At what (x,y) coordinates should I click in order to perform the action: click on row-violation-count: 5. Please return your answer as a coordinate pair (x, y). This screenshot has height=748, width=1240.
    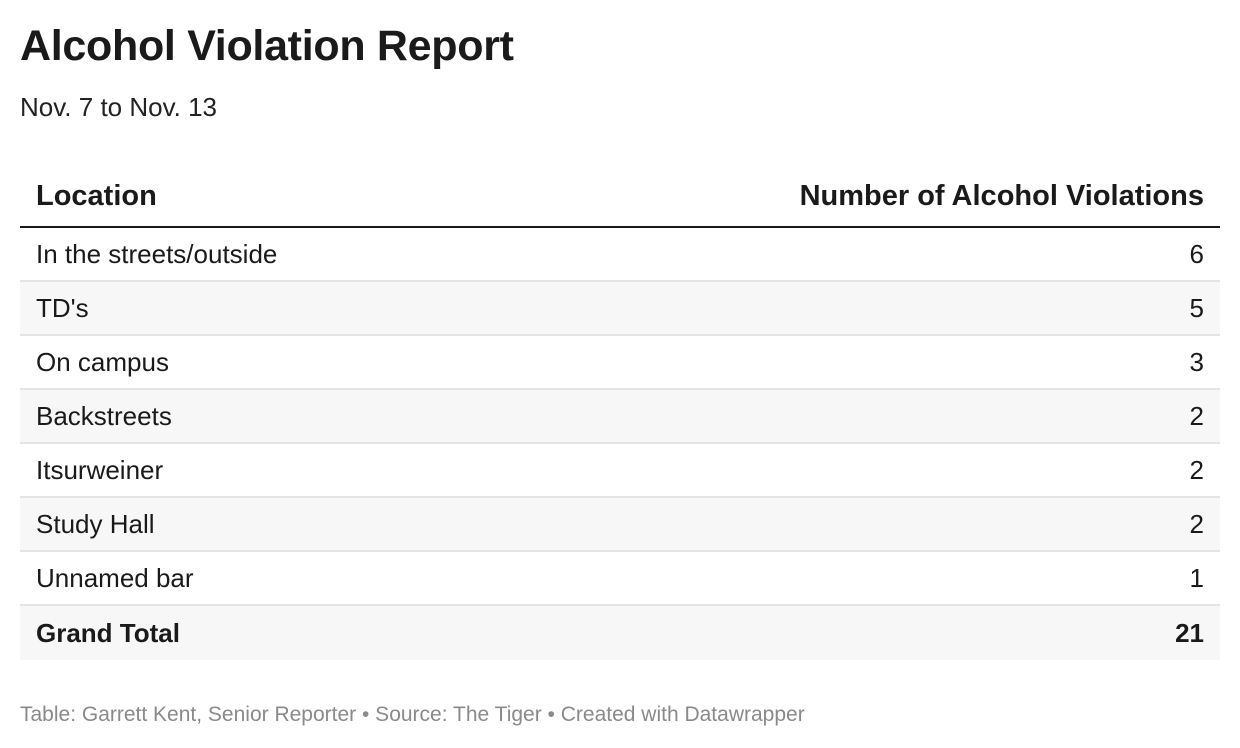
    Looking at the image, I should click on (1196, 307).